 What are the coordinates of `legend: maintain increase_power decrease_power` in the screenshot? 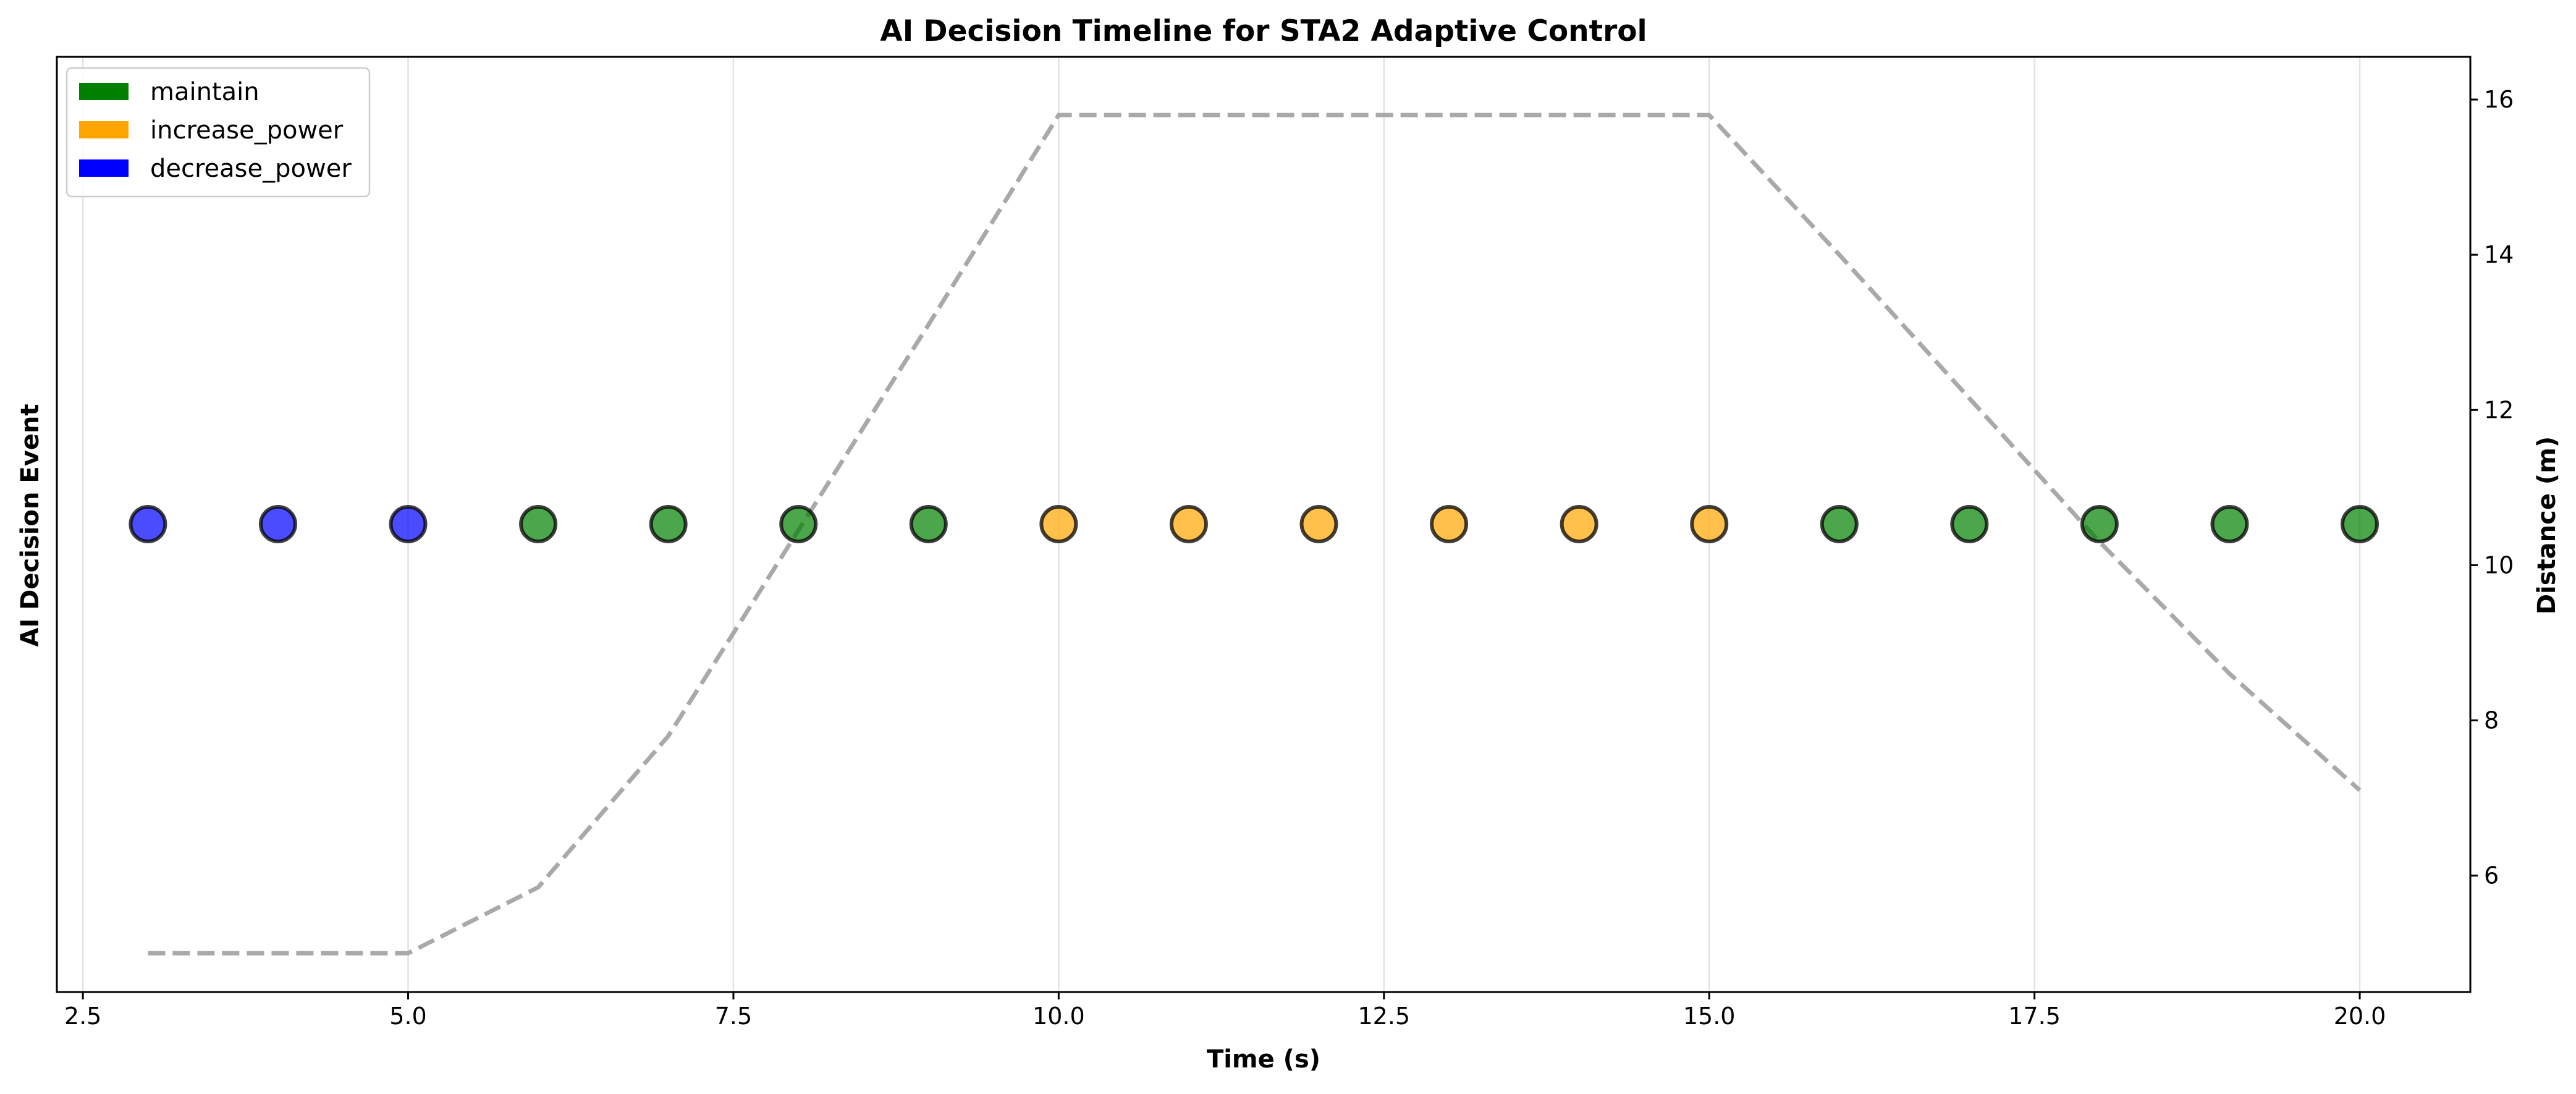 It's located at (218, 132).